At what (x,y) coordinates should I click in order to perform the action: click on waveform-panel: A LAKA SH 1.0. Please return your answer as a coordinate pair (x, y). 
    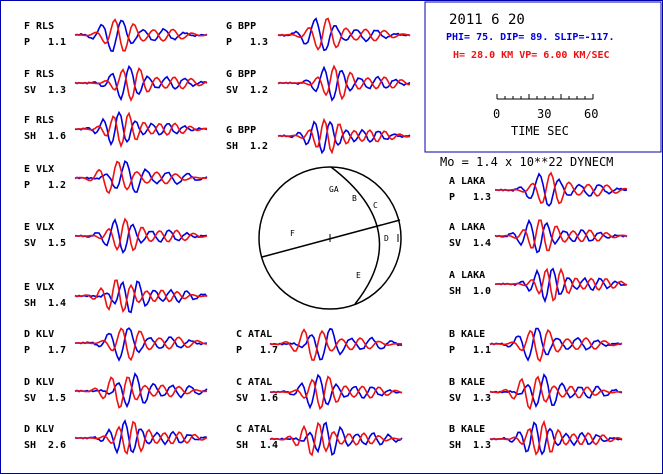
    Looking at the image, I should click on (538, 285).